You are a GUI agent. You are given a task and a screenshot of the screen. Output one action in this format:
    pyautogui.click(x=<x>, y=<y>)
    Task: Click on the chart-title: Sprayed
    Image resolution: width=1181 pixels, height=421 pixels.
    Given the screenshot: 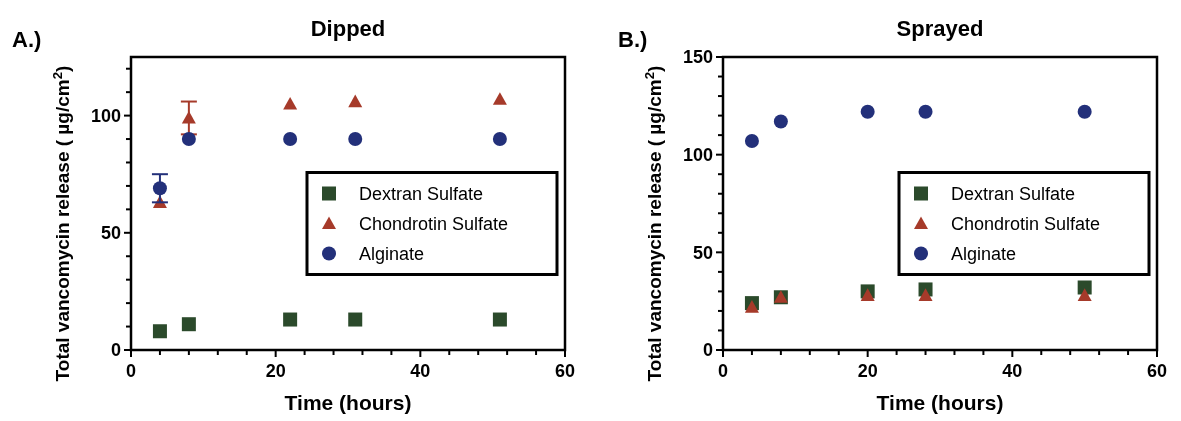 What is the action you would take?
    pyautogui.click(x=940, y=28)
    